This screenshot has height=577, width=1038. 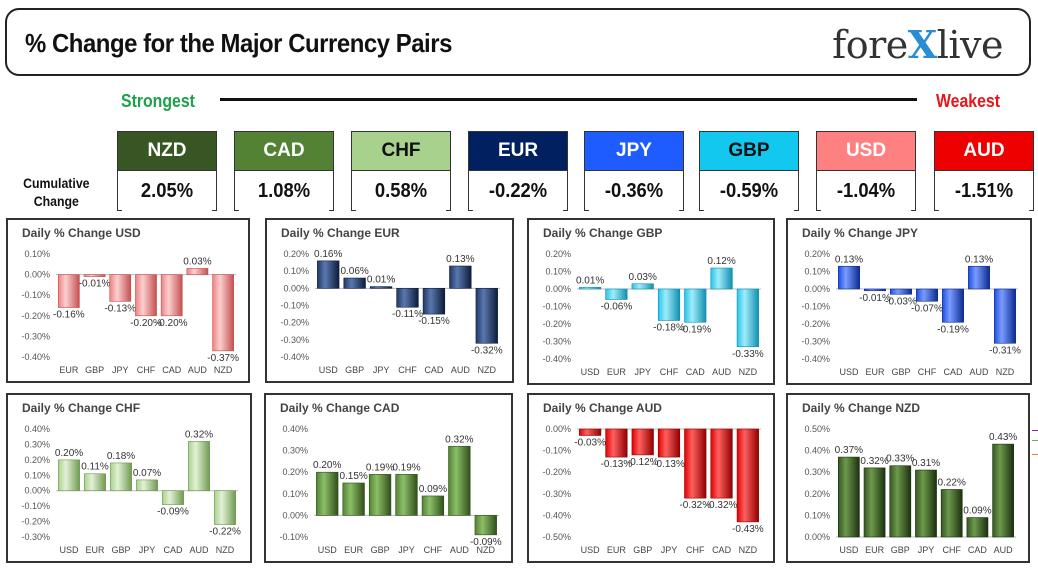 I want to click on chart-title: Daily % Change AUD, so click(x=602, y=408).